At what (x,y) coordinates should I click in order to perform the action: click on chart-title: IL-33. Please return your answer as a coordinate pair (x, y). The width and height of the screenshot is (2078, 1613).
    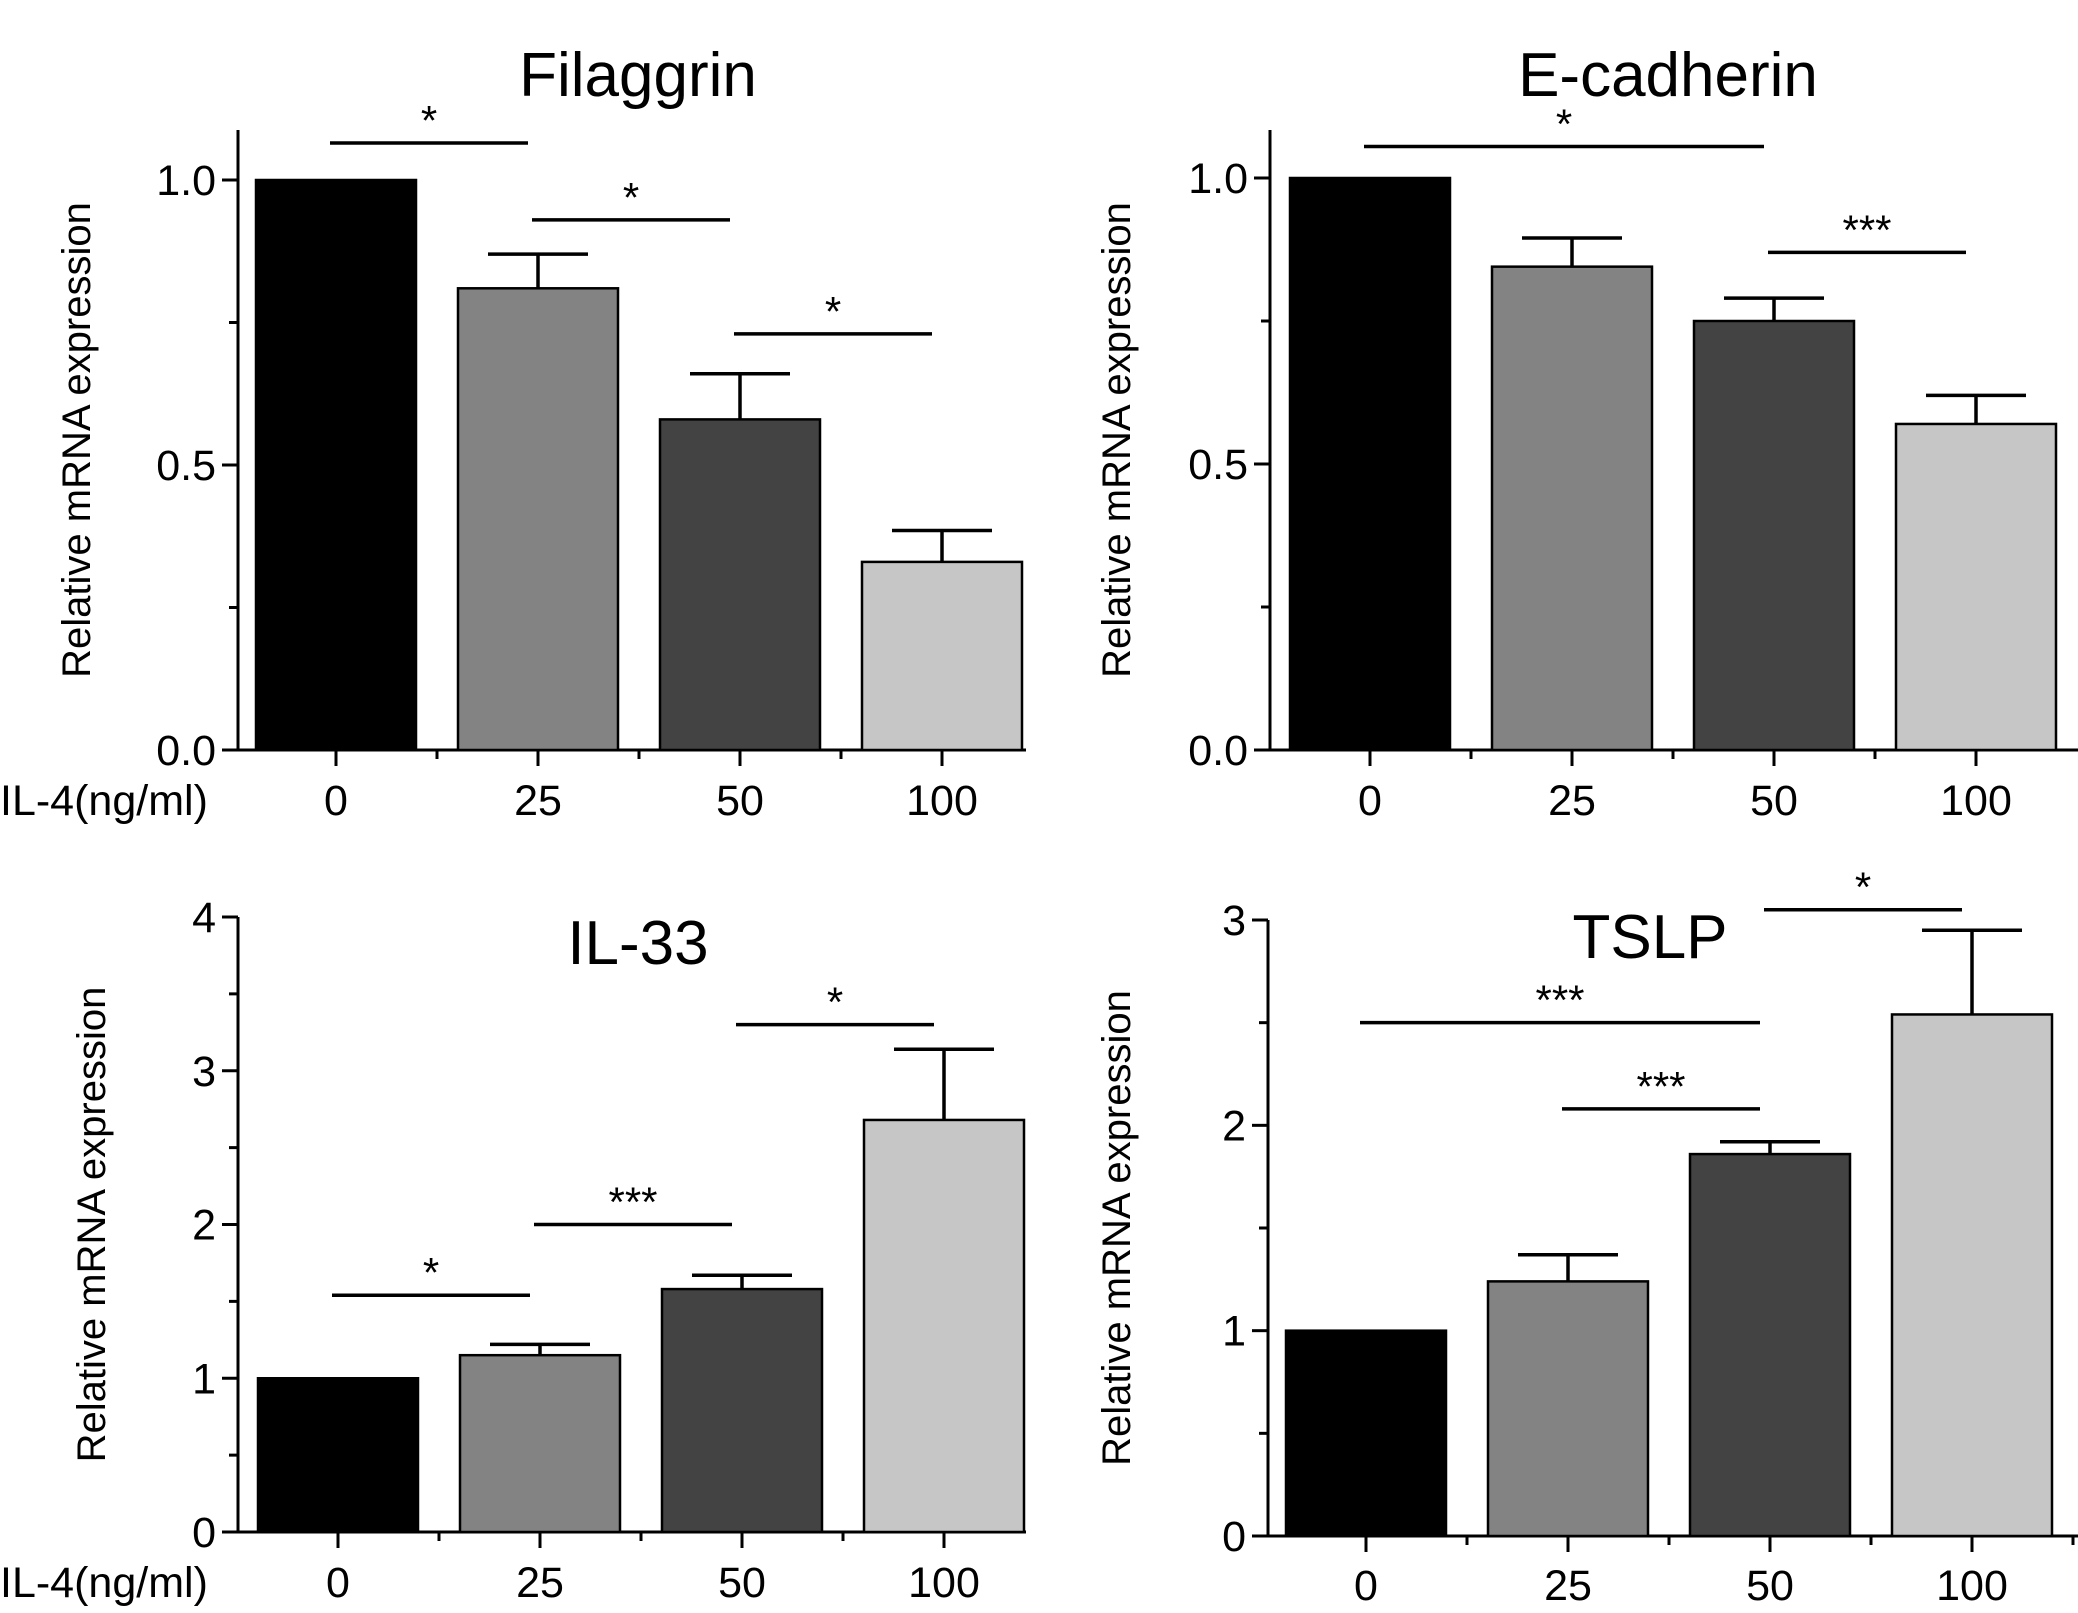
    Looking at the image, I should click on (637, 943).